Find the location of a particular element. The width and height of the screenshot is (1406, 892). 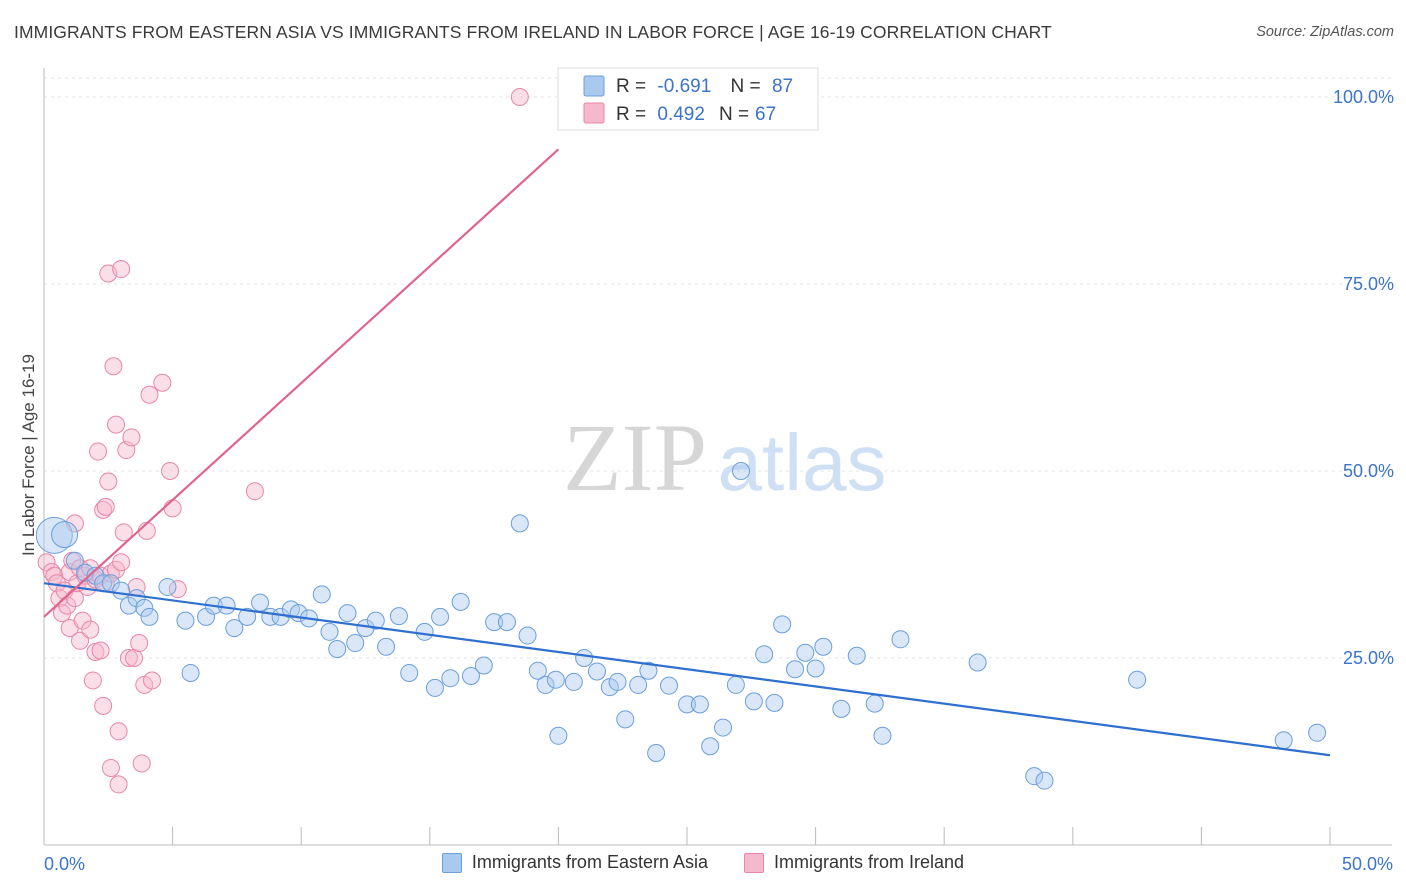

legend-n-value-1: 87 is located at coordinates (782, 86).